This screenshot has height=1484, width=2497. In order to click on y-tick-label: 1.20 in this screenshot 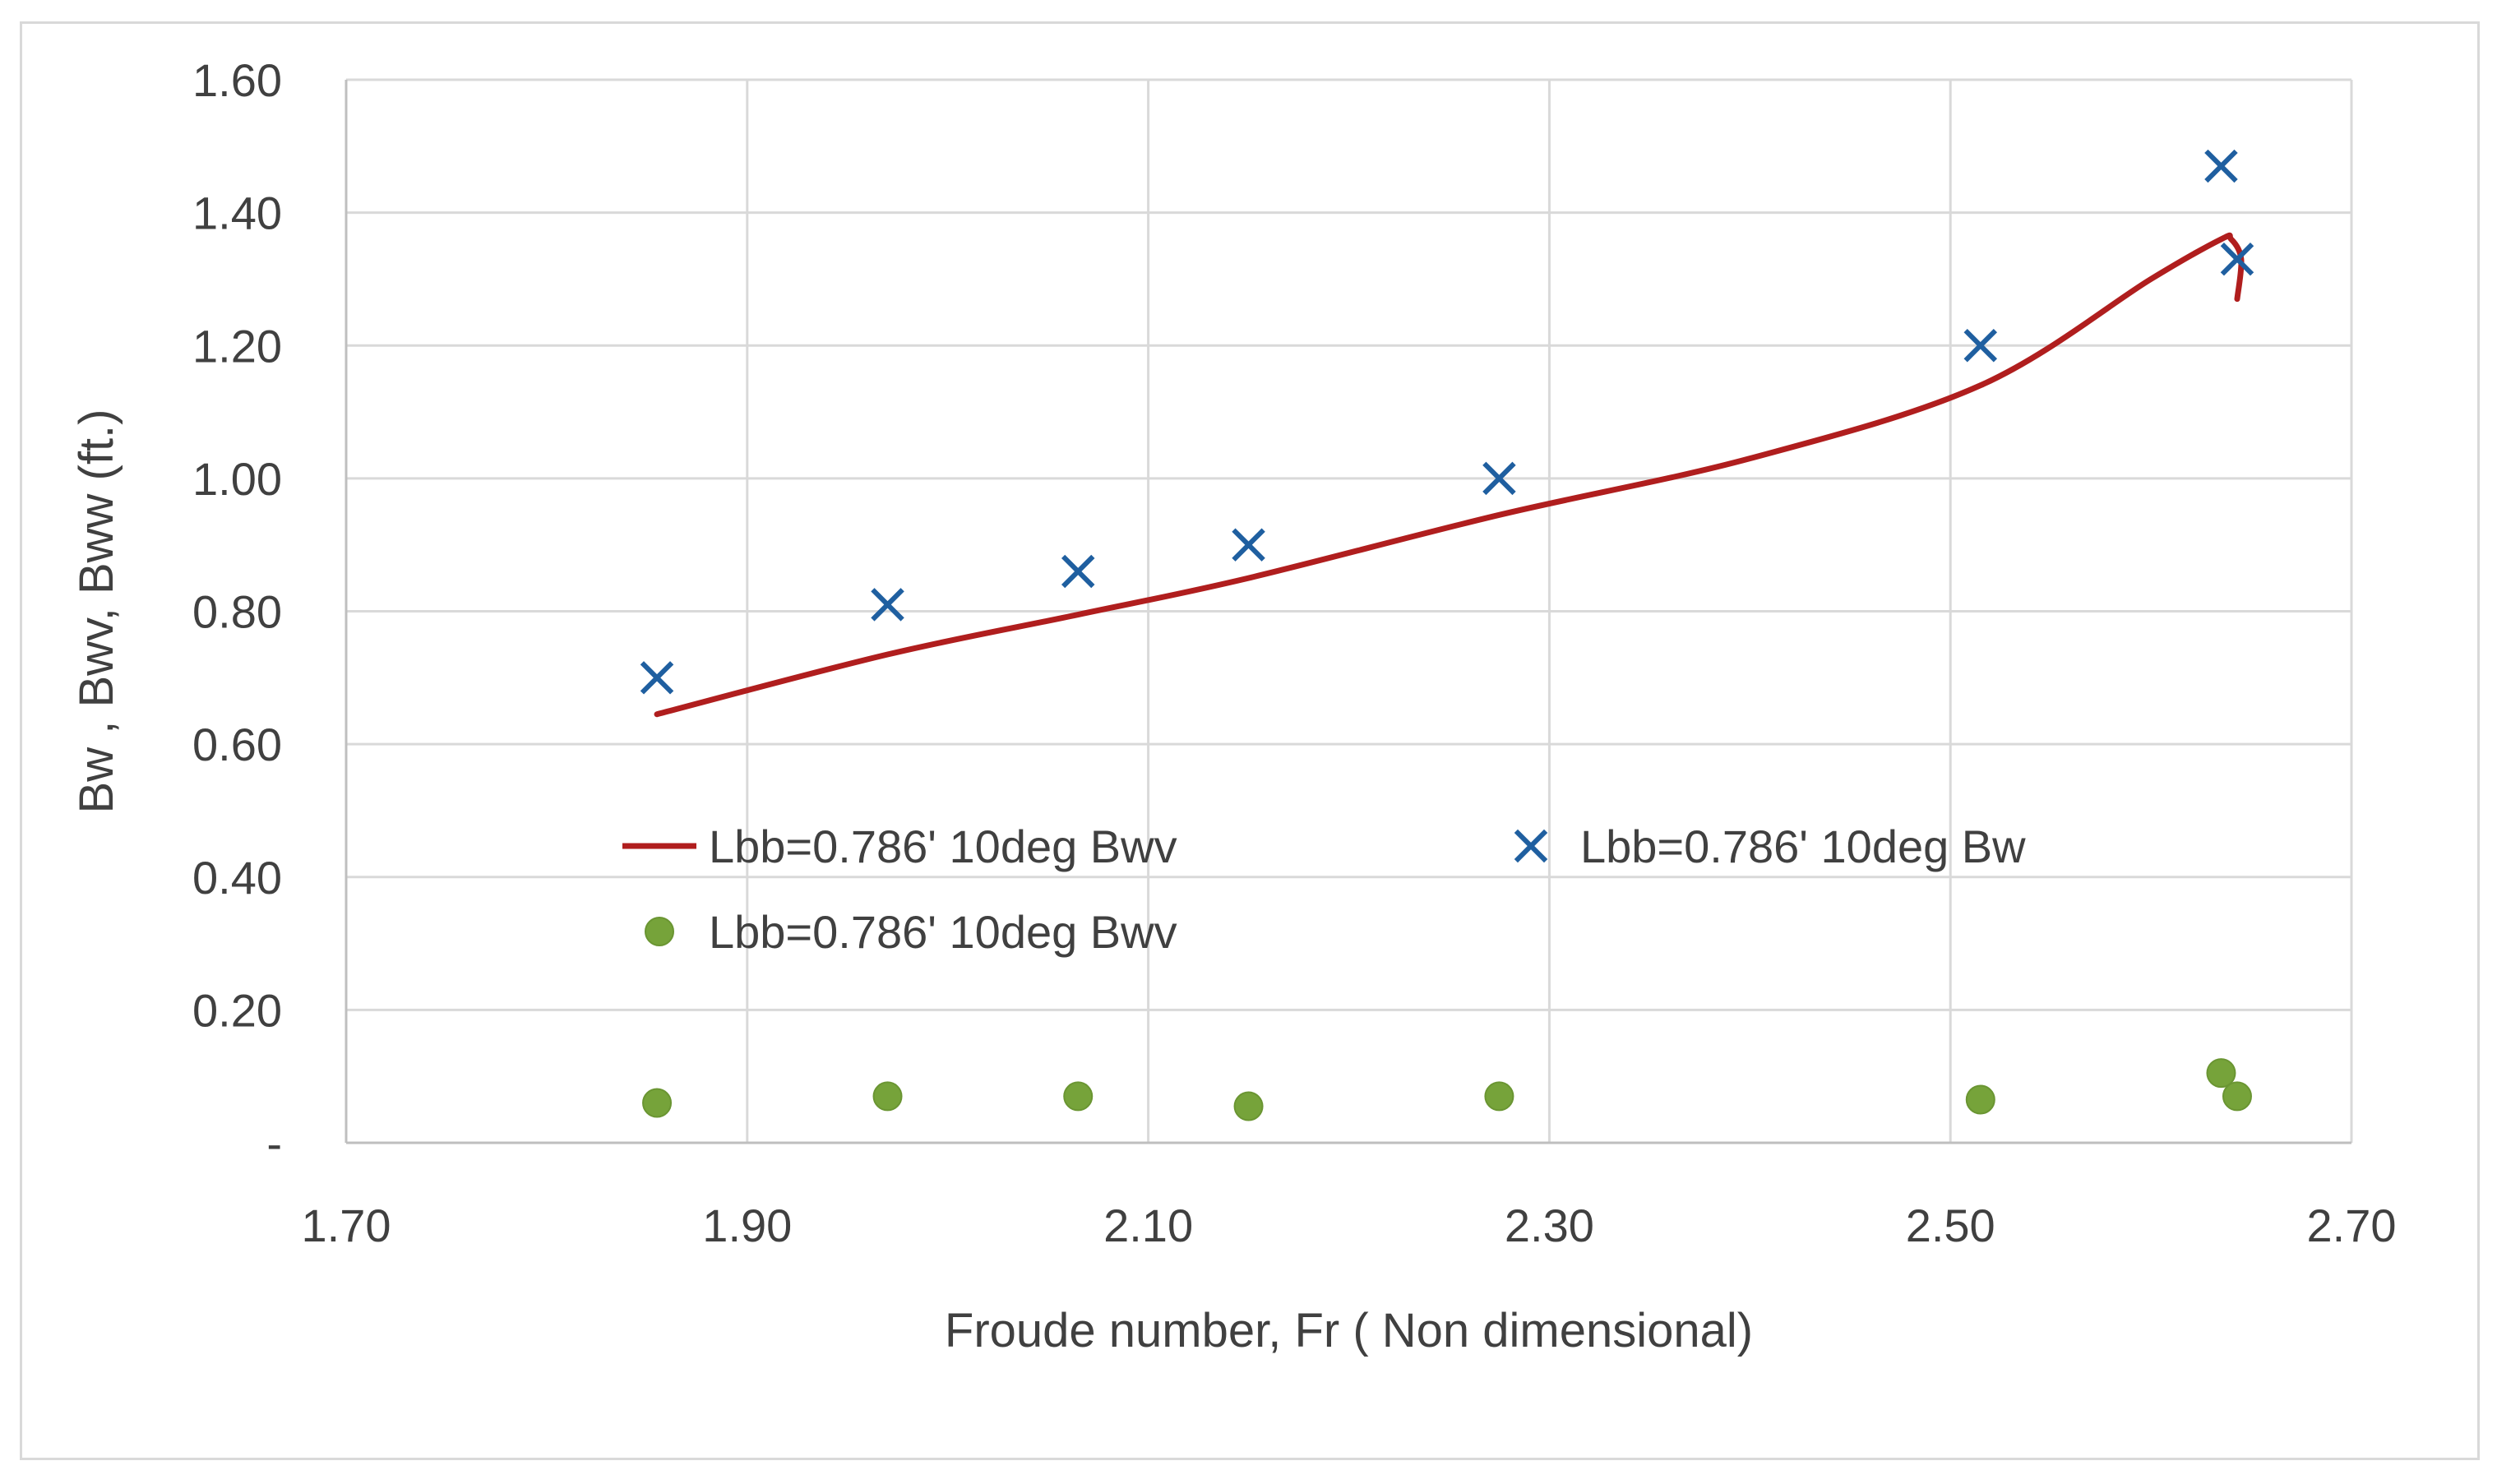, I will do `click(237, 346)`.